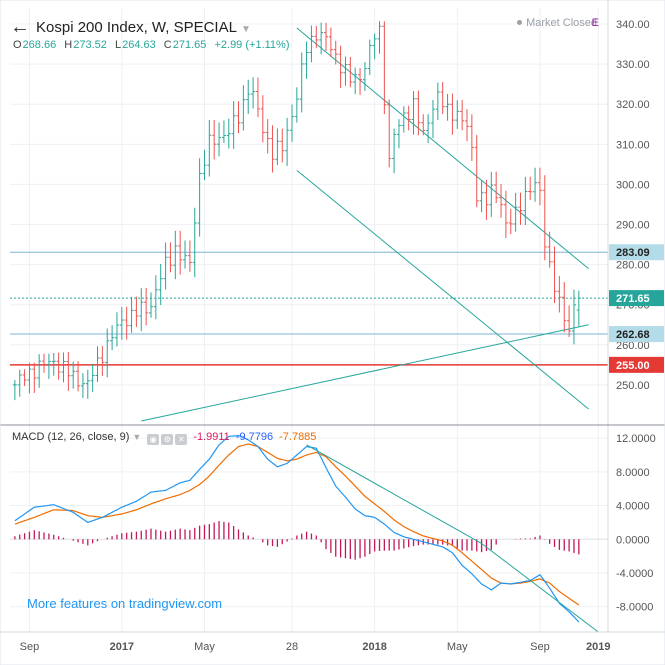 The width and height of the screenshot is (665, 665). Describe the element at coordinates (254, 437) in the screenshot. I see `macd-line-value: -9.7796` at that location.